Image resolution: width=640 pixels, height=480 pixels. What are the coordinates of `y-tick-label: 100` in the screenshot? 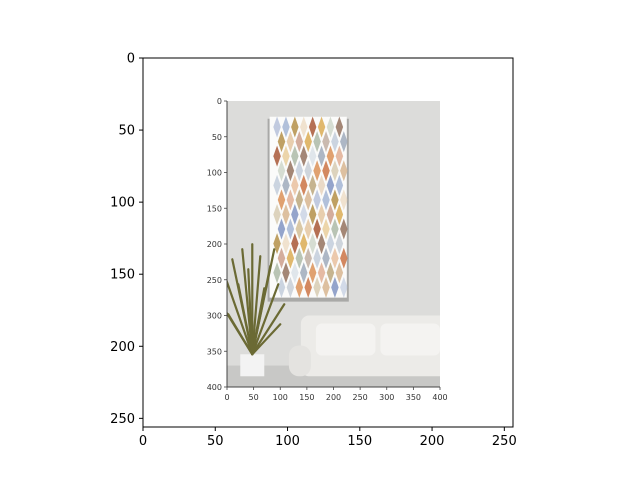 It's located at (122, 203).